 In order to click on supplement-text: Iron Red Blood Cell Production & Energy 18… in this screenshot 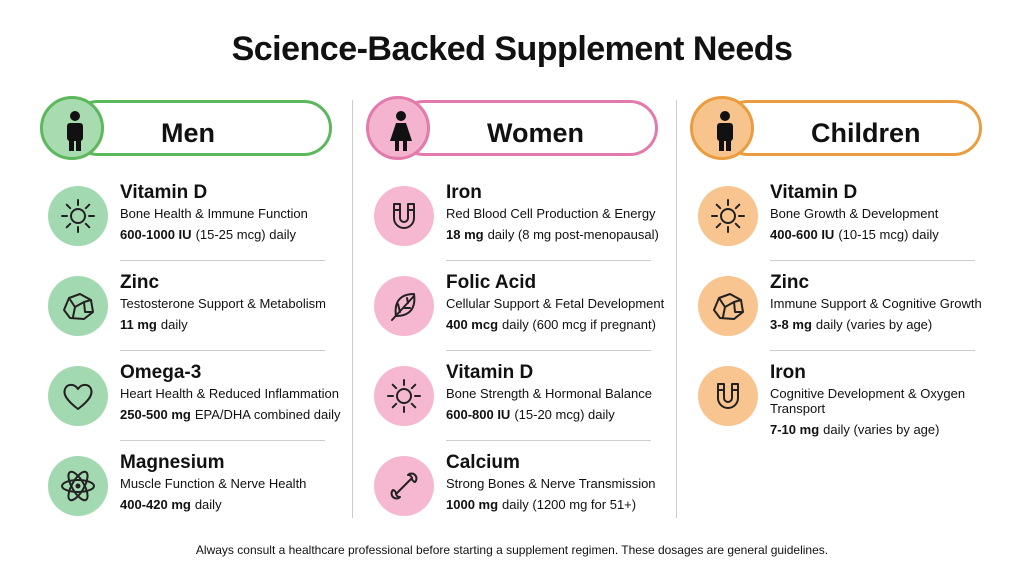, I will do `click(560, 212)`.